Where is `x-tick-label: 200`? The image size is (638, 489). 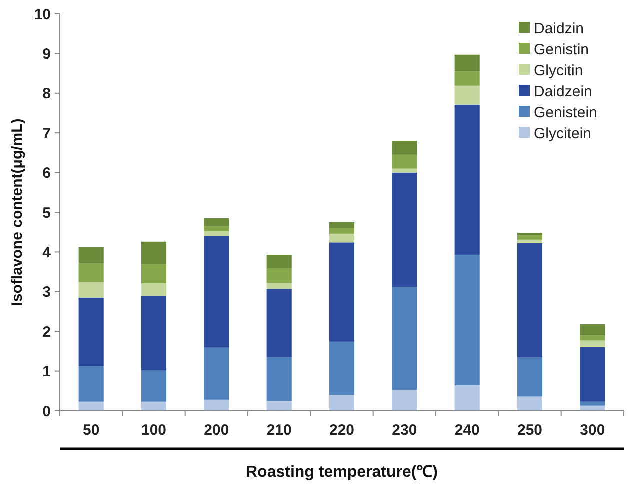
x-tick-label: 200 is located at coordinates (217, 430).